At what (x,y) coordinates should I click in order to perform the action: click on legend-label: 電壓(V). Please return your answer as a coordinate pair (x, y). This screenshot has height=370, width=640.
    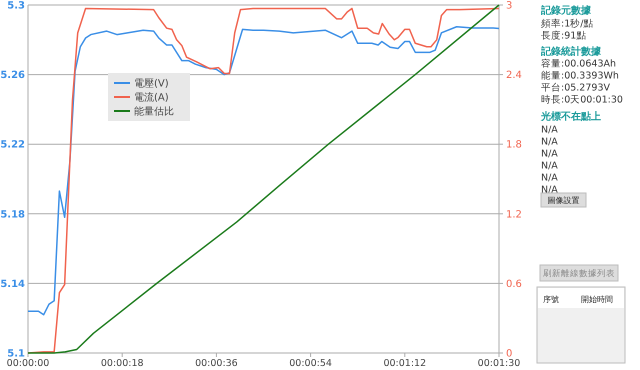
    Looking at the image, I should click on (151, 84).